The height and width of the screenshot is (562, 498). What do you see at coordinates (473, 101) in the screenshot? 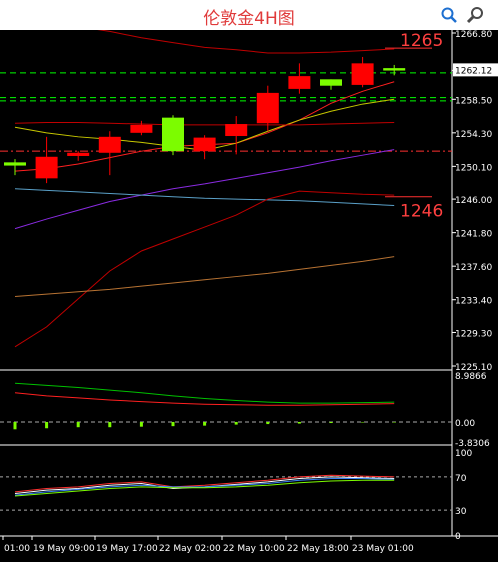
I see `price-tick-label: 1258.50` at bounding box center [473, 101].